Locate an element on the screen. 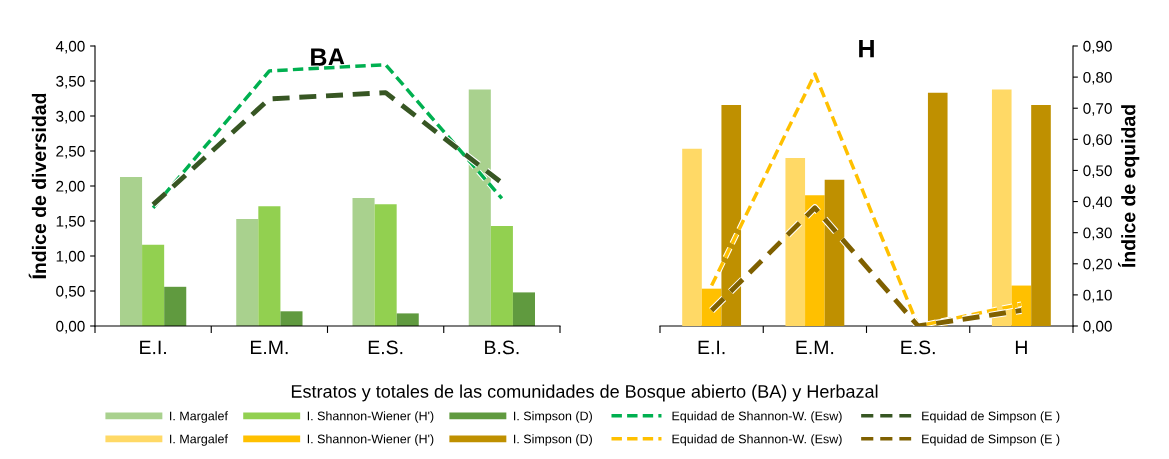 This screenshot has height=459, width=1169. y2-tick-label: 0,70 is located at coordinates (1097, 109).